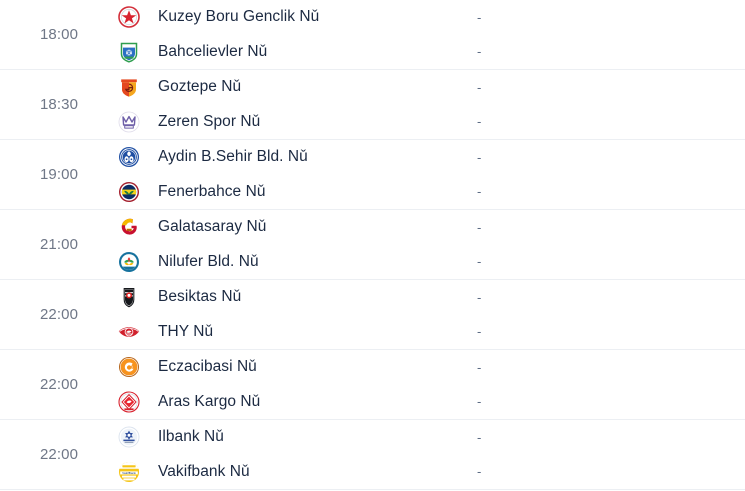  What do you see at coordinates (208, 261) in the screenshot?
I see `away-team-name: Nilufer Bld. Nǔ` at bounding box center [208, 261].